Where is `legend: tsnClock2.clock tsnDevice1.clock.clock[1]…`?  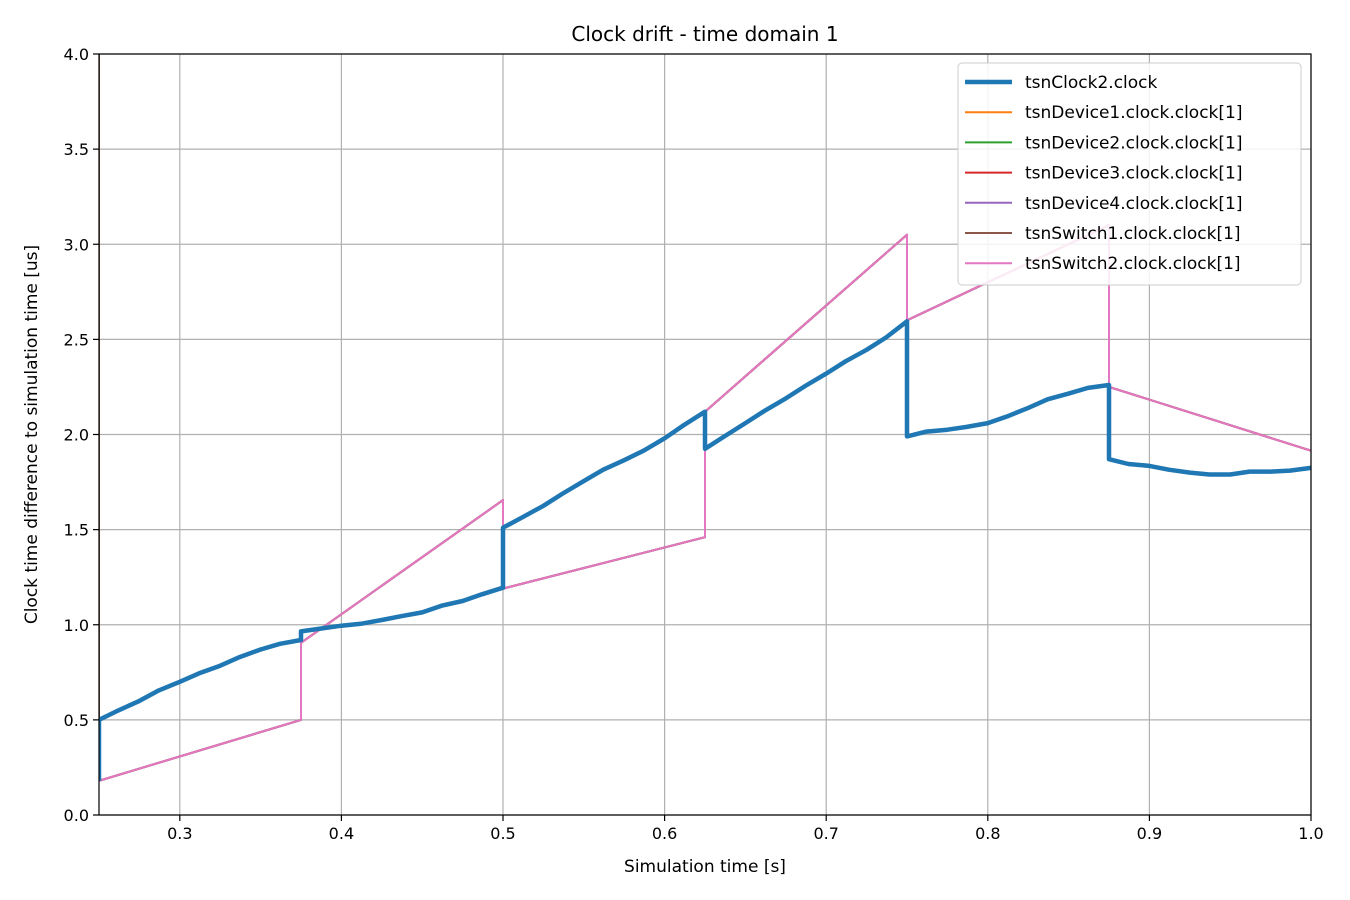 legend: tsnClock2.clock tsnDevice1.clock.clock[1]… is located at coordinates (1129, 174).